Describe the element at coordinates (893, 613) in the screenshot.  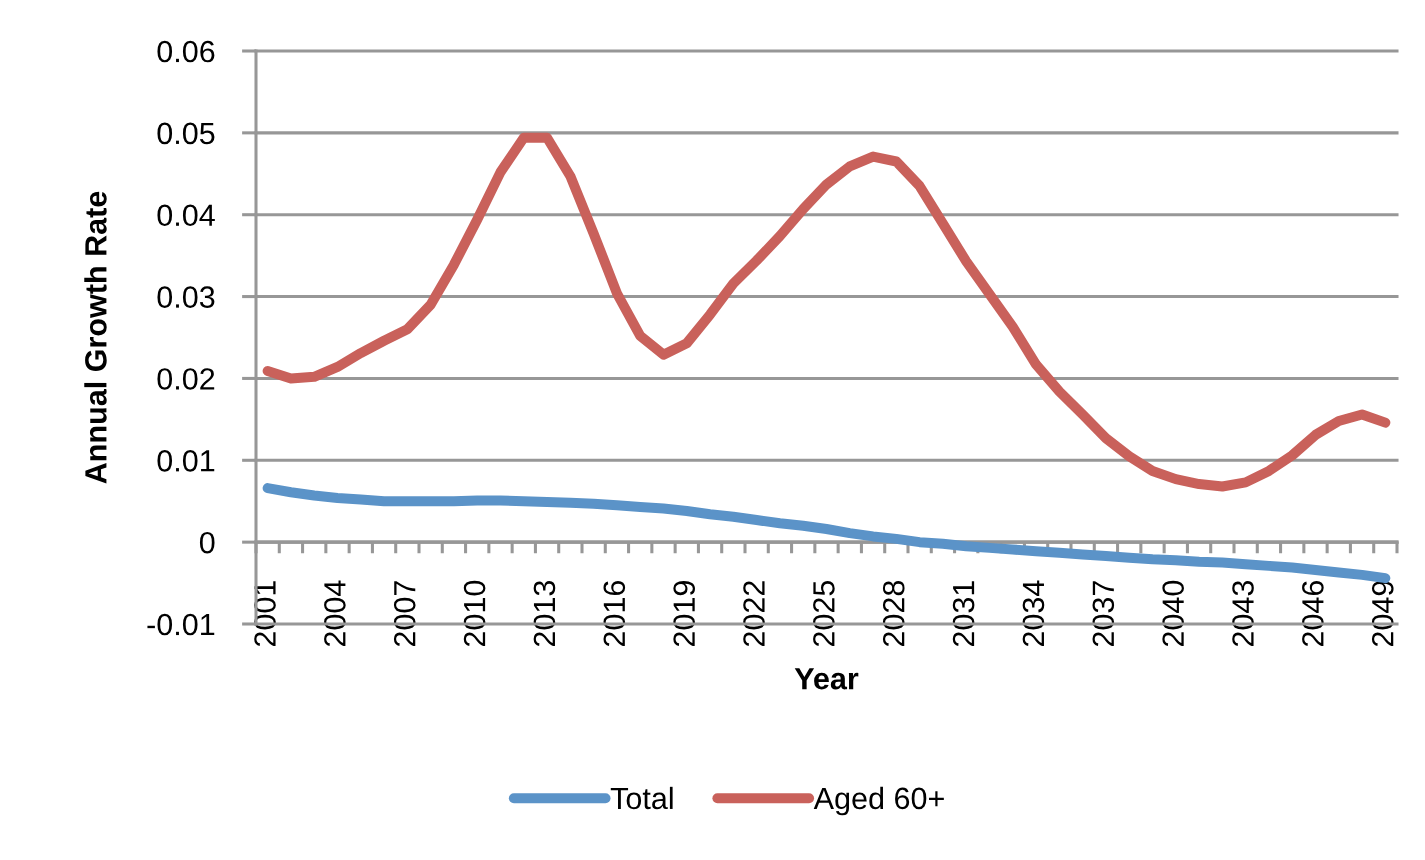
I see `x-tick-label: 2028` at that location.